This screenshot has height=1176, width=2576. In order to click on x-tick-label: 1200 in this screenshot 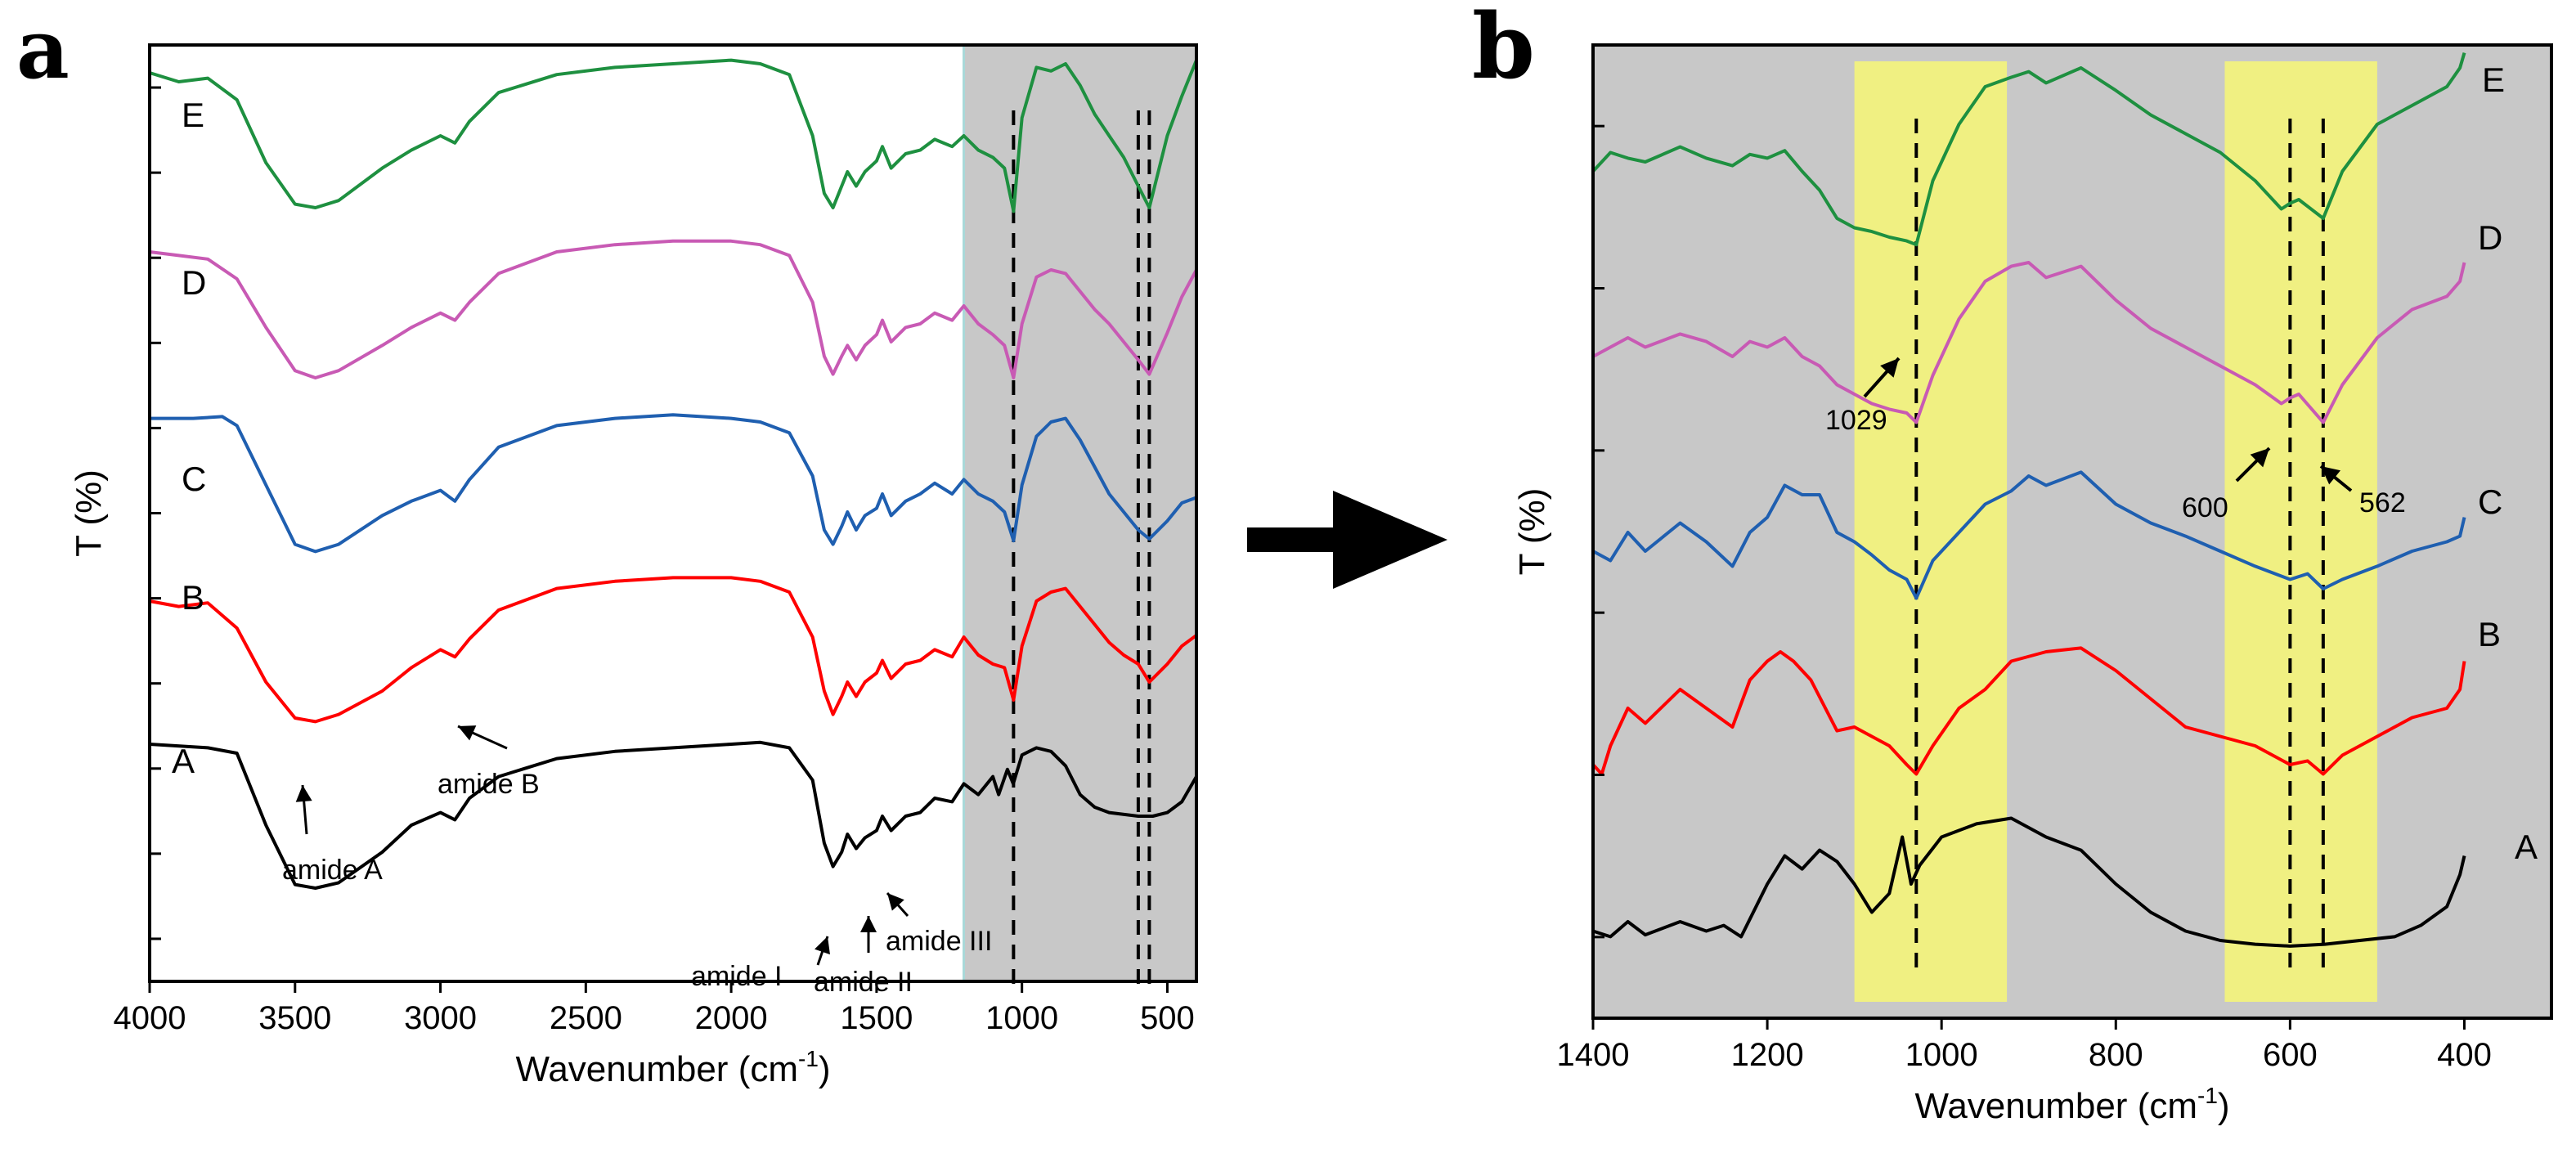, I will do `click(1767, 1055)`.